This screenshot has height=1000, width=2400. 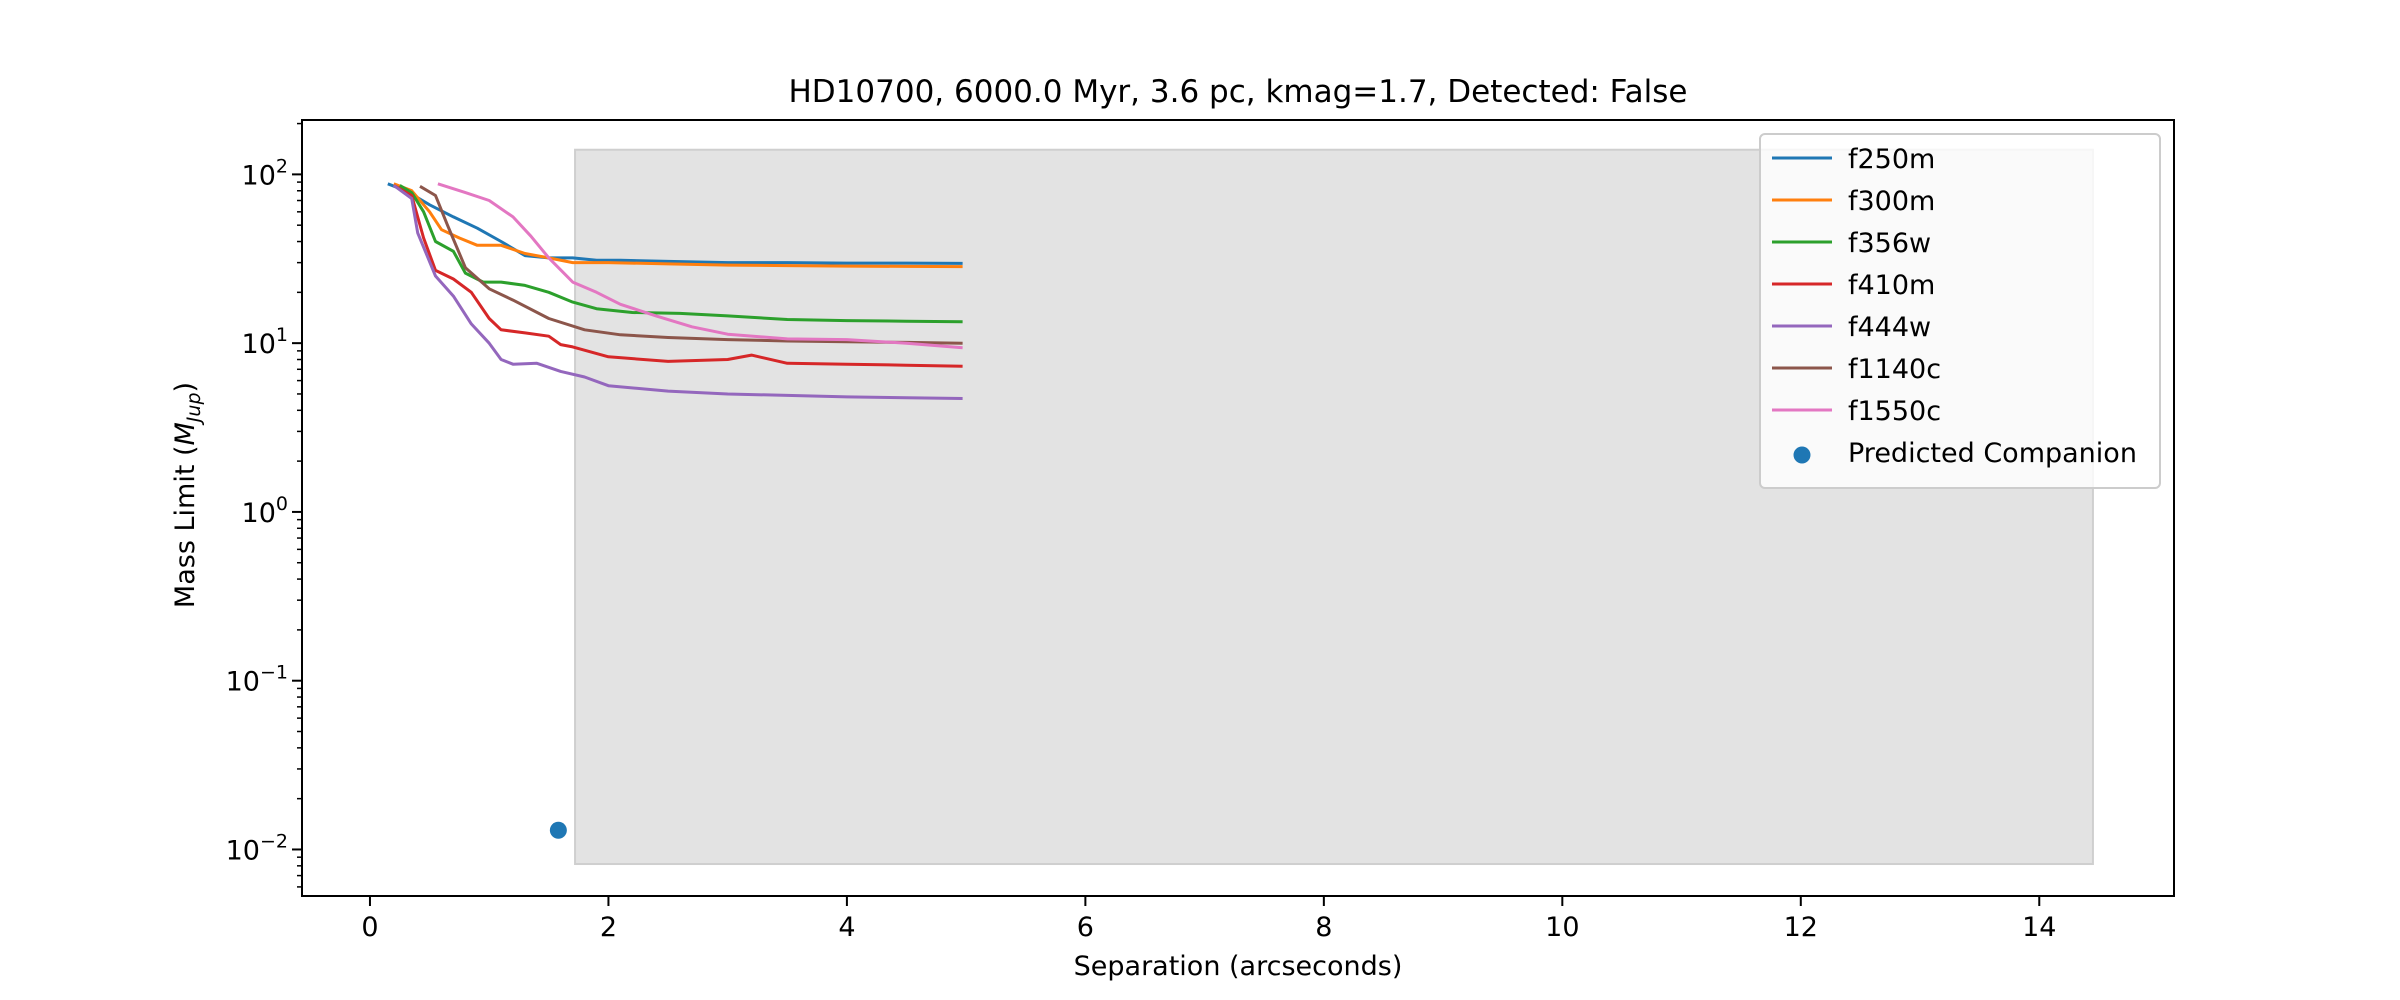 What do you see at coordinates (608, 927) in the screenshot?
I see `x-tick-label: 2` at bounding box center [608, 927].